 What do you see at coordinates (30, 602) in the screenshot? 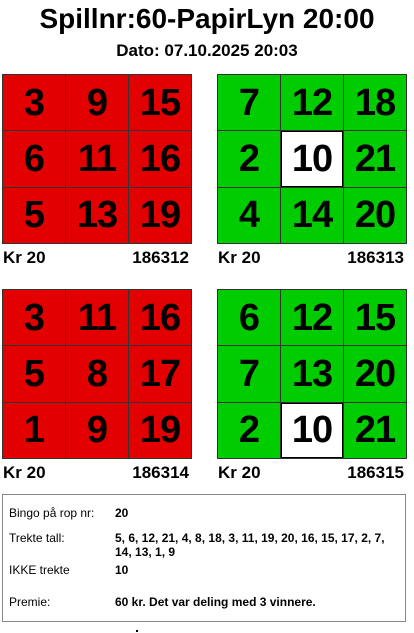
I see `prize-label: Premie:` at bounding box center [30, 602].